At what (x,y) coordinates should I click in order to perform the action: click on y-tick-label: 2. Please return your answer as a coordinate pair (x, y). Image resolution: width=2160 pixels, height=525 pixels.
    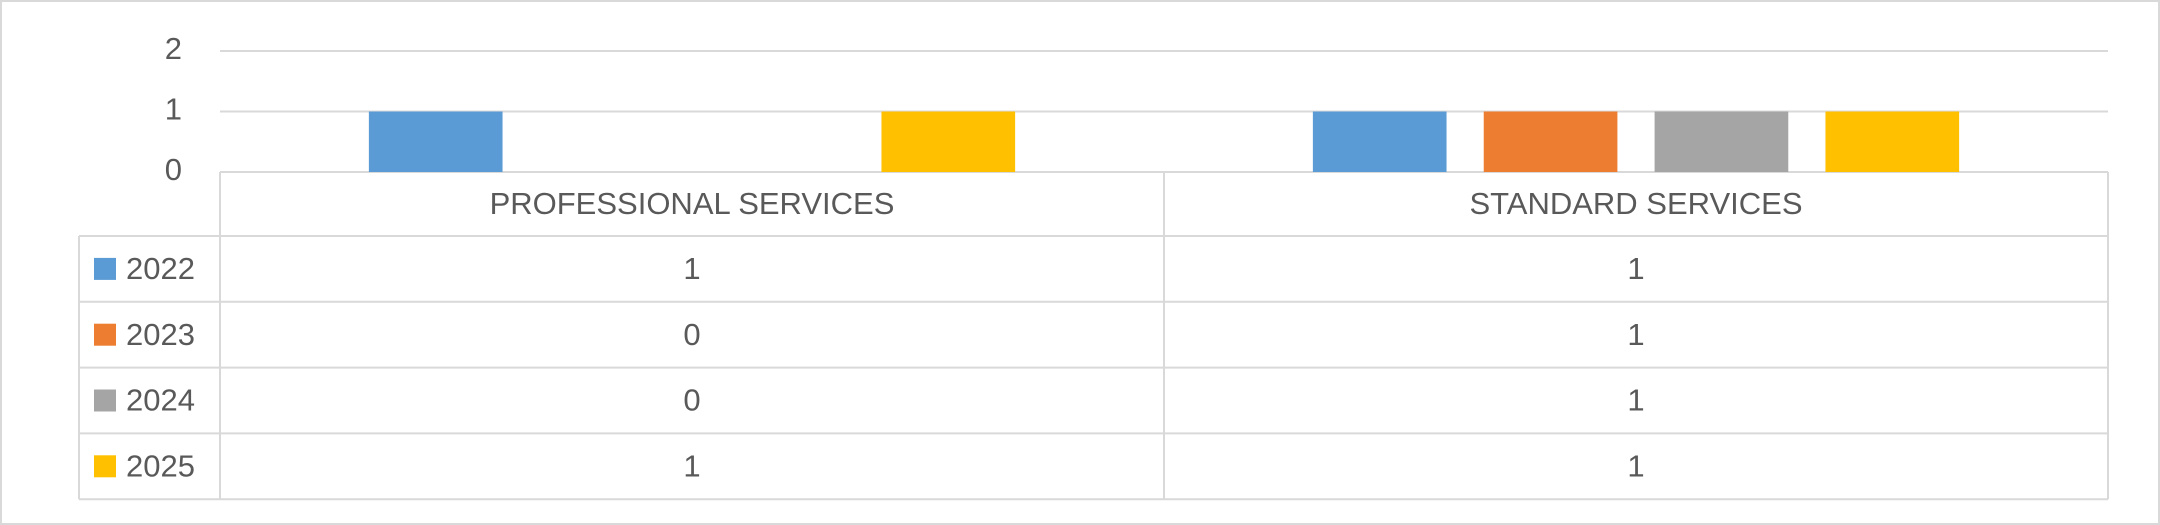
    Looking at the image, I should click on (173, 48).